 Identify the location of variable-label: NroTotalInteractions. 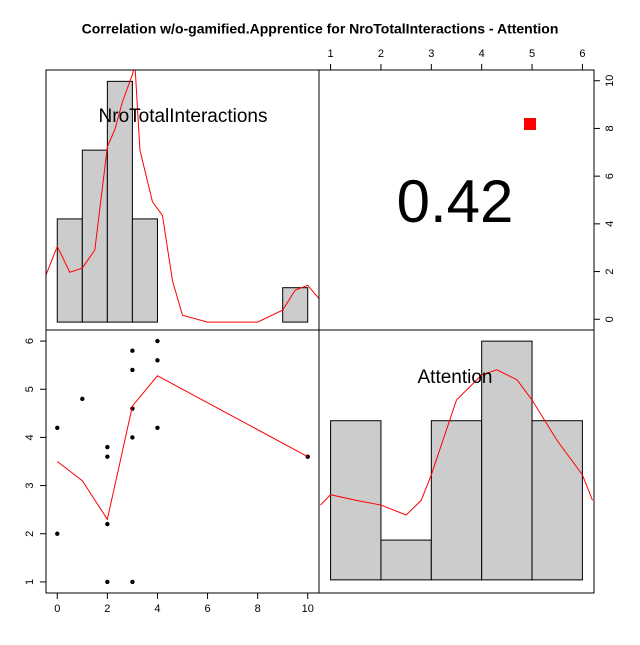
(183, 116).